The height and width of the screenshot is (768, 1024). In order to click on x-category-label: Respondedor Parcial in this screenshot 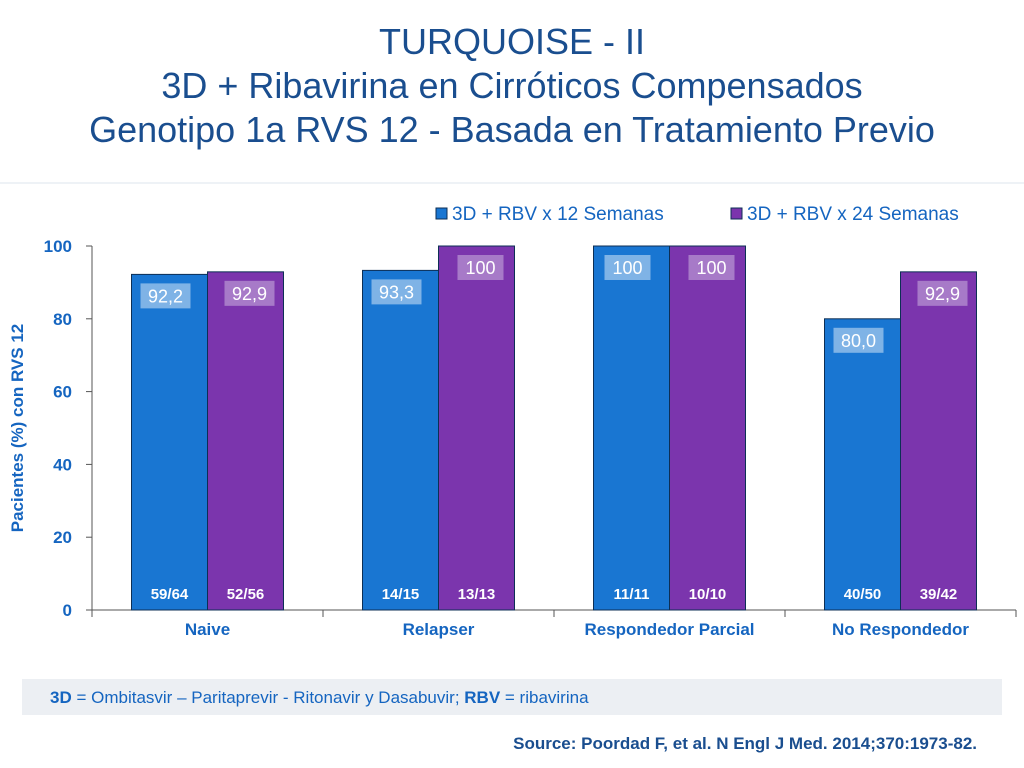, I will do `click(669, 629)`.